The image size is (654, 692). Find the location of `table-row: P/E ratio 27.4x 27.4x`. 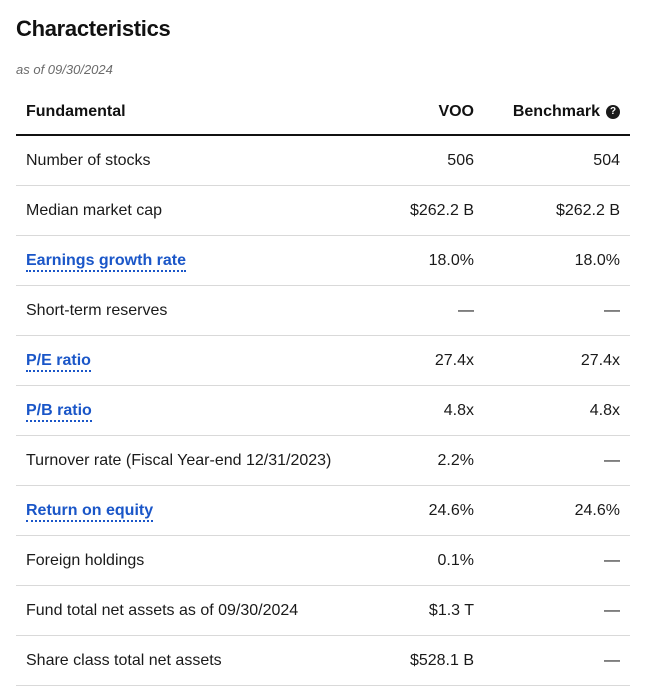

table-row: P/E ratio 27.4x 27.4x is located at coordinates (323, 361).